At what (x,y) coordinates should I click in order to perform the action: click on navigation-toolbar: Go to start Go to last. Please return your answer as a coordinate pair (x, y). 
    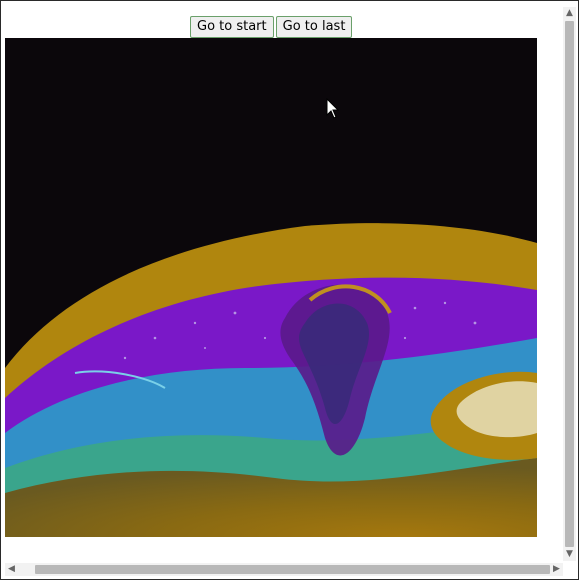
    Looking at the image, I should click on (271, 27).